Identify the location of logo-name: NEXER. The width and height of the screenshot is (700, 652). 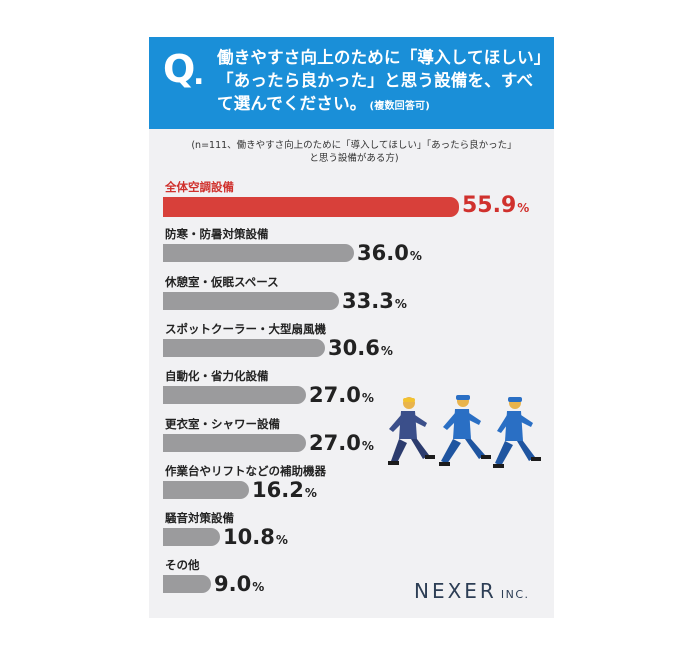
(455, 591).